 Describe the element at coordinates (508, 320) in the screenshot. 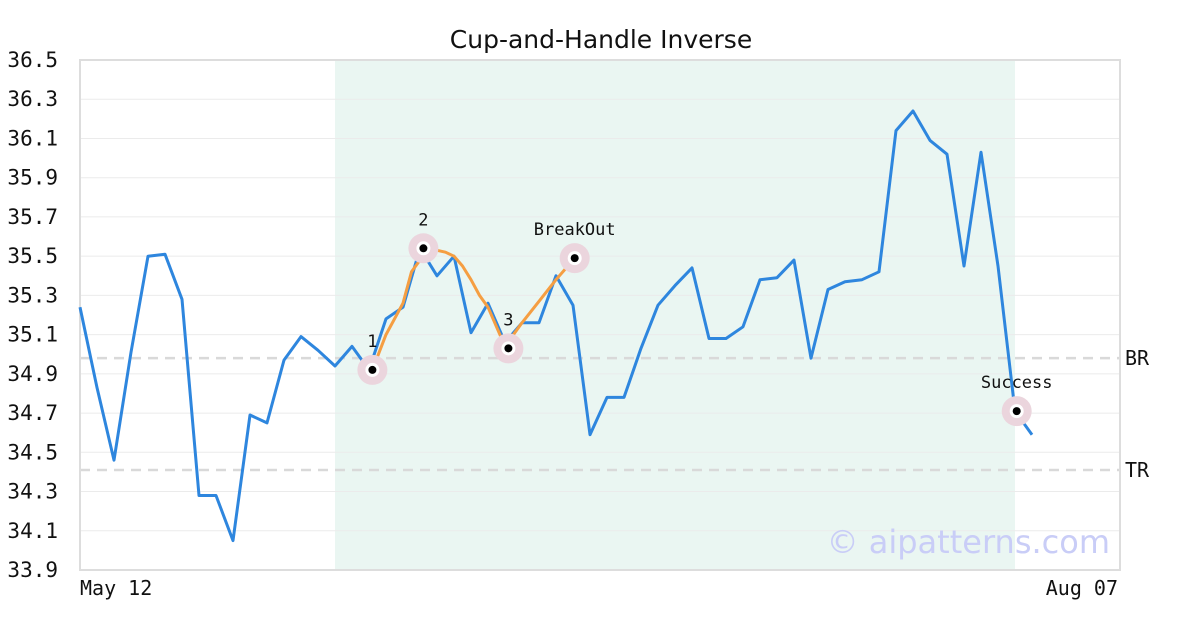

I see `annotation-label: 3` at that location.